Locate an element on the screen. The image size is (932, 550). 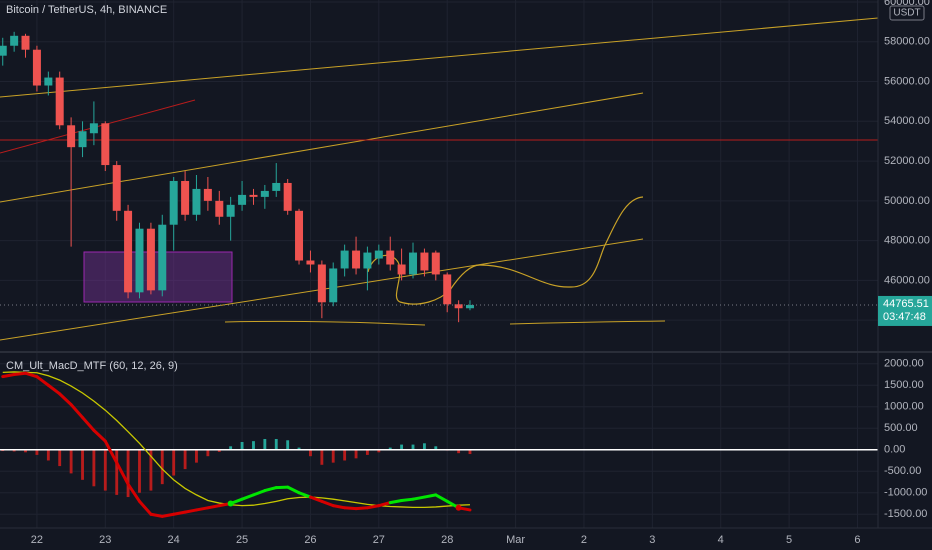
y-tick-label: 56000.00 is located at coordinates (907, 81).